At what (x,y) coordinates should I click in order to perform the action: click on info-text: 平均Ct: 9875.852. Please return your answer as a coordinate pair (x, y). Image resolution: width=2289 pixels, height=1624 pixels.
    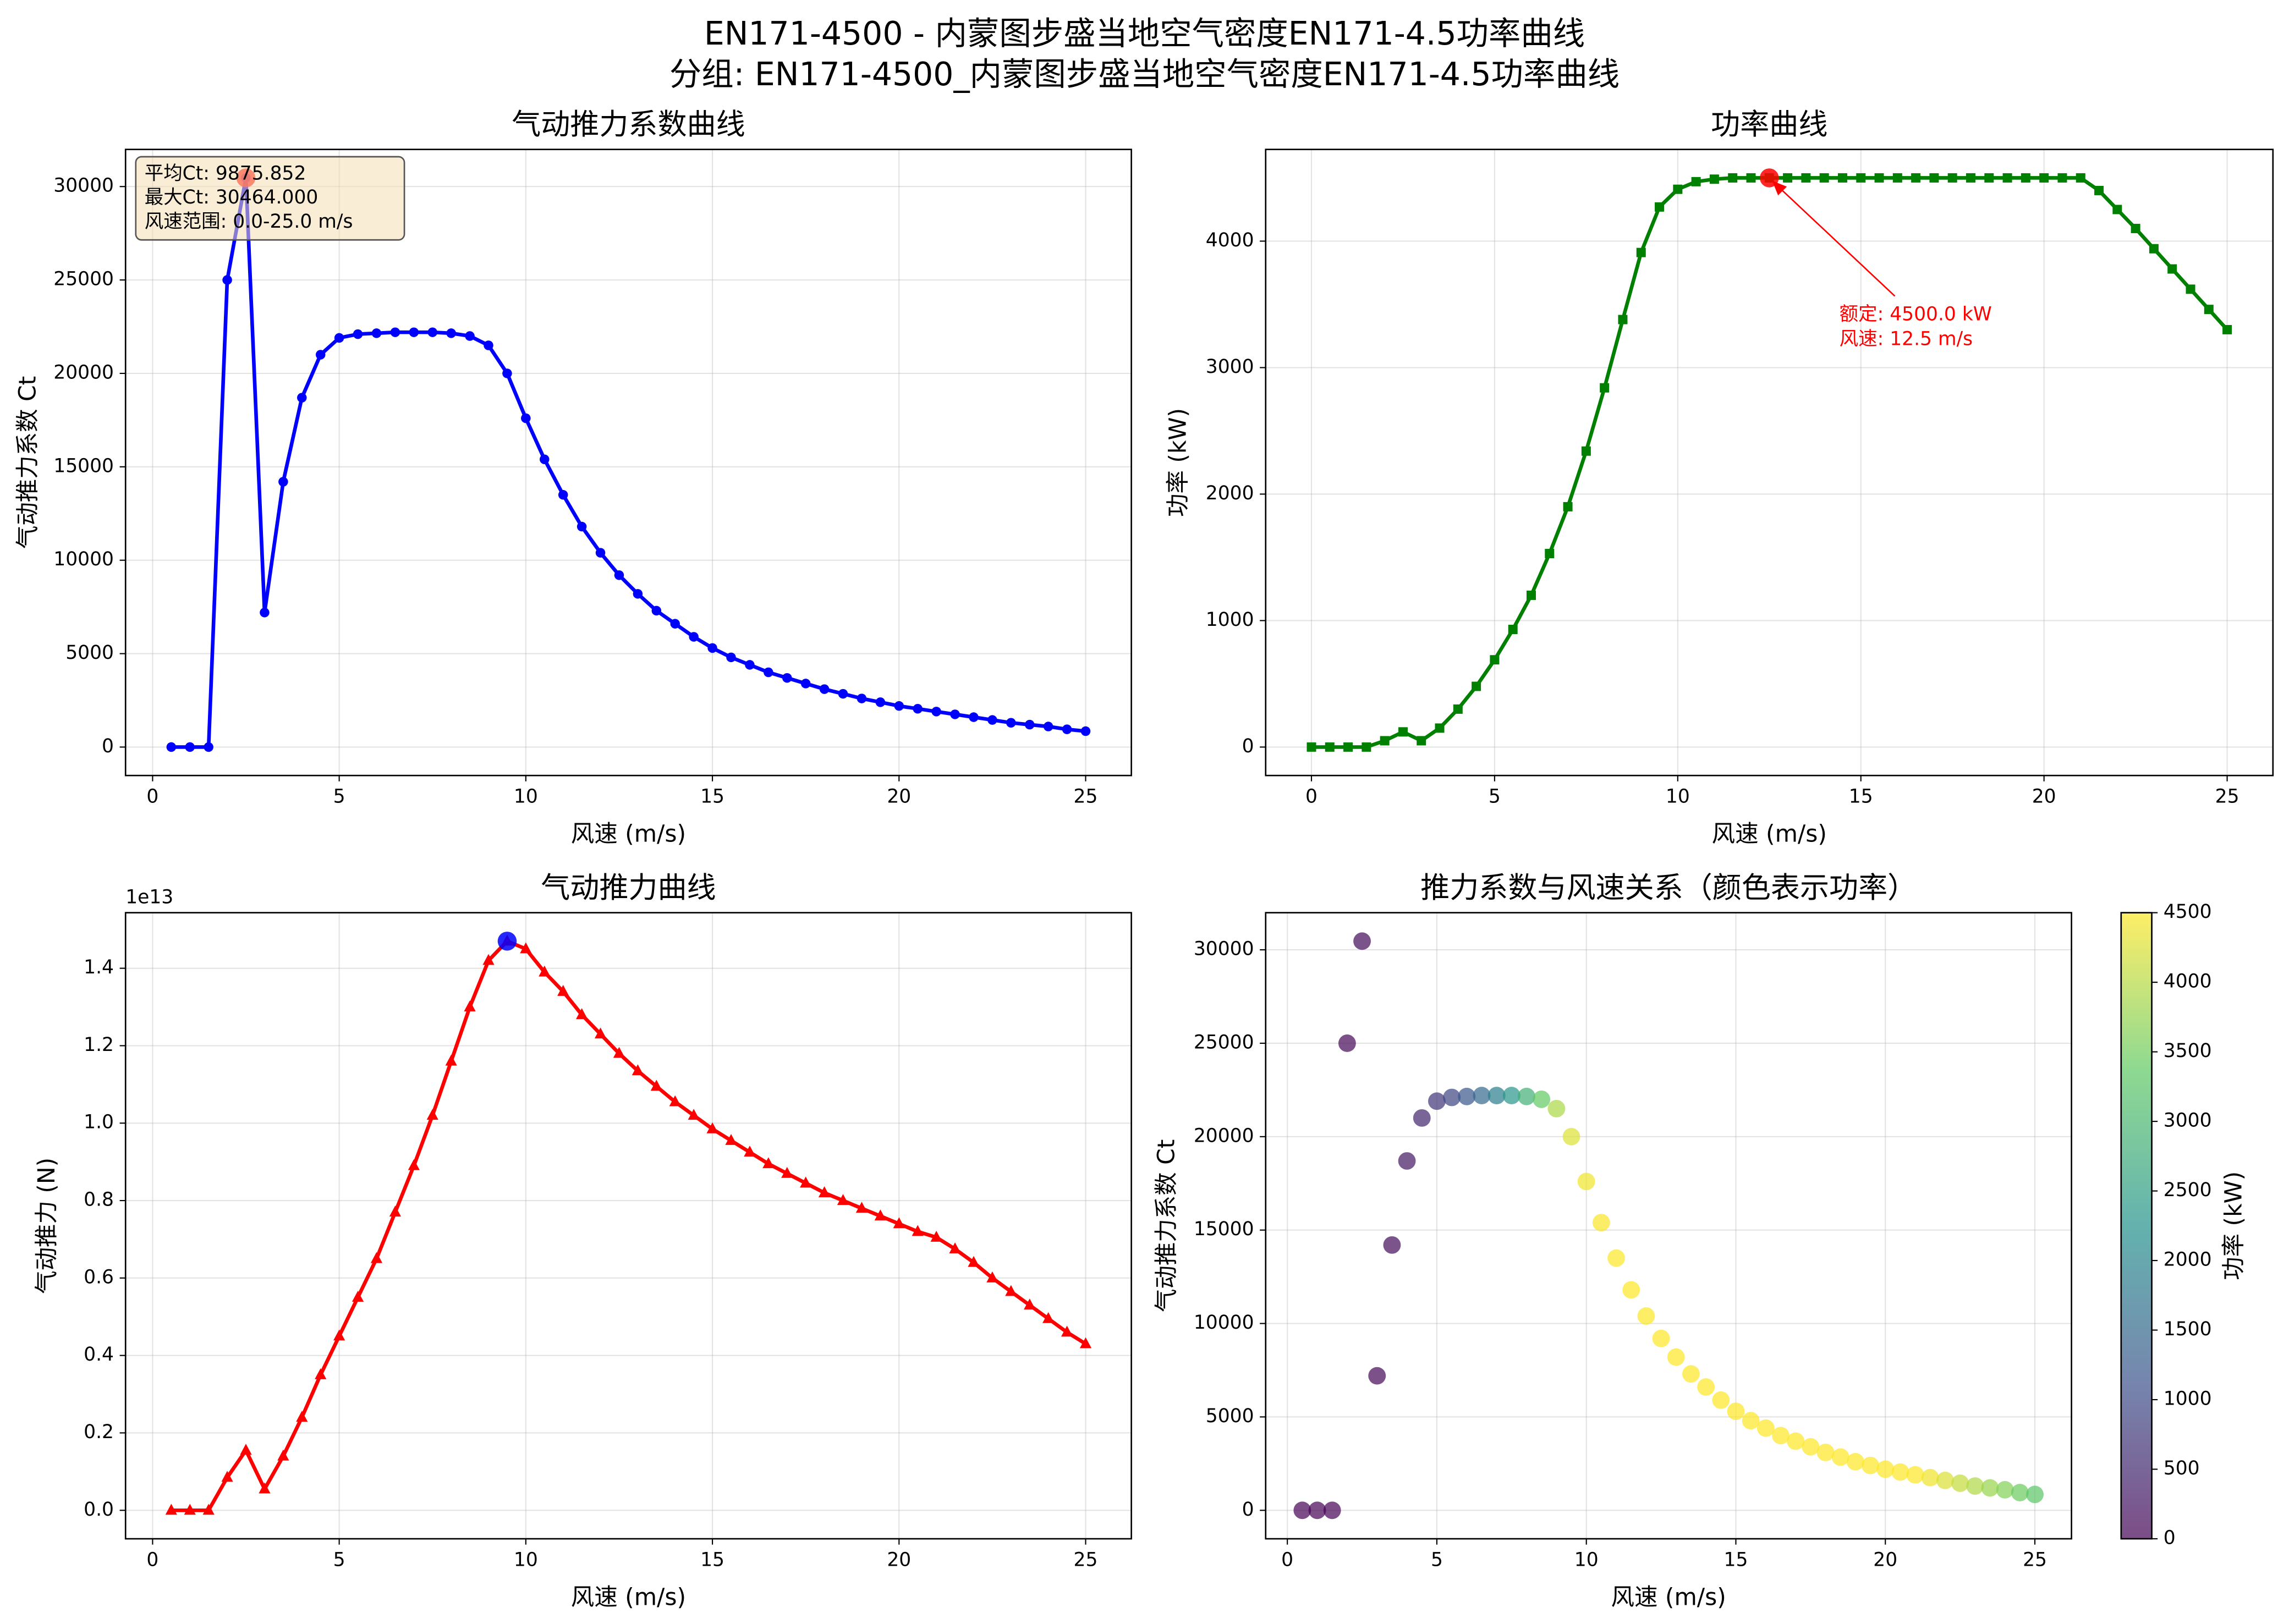
    Looking at the image, I should click on (225, 173).